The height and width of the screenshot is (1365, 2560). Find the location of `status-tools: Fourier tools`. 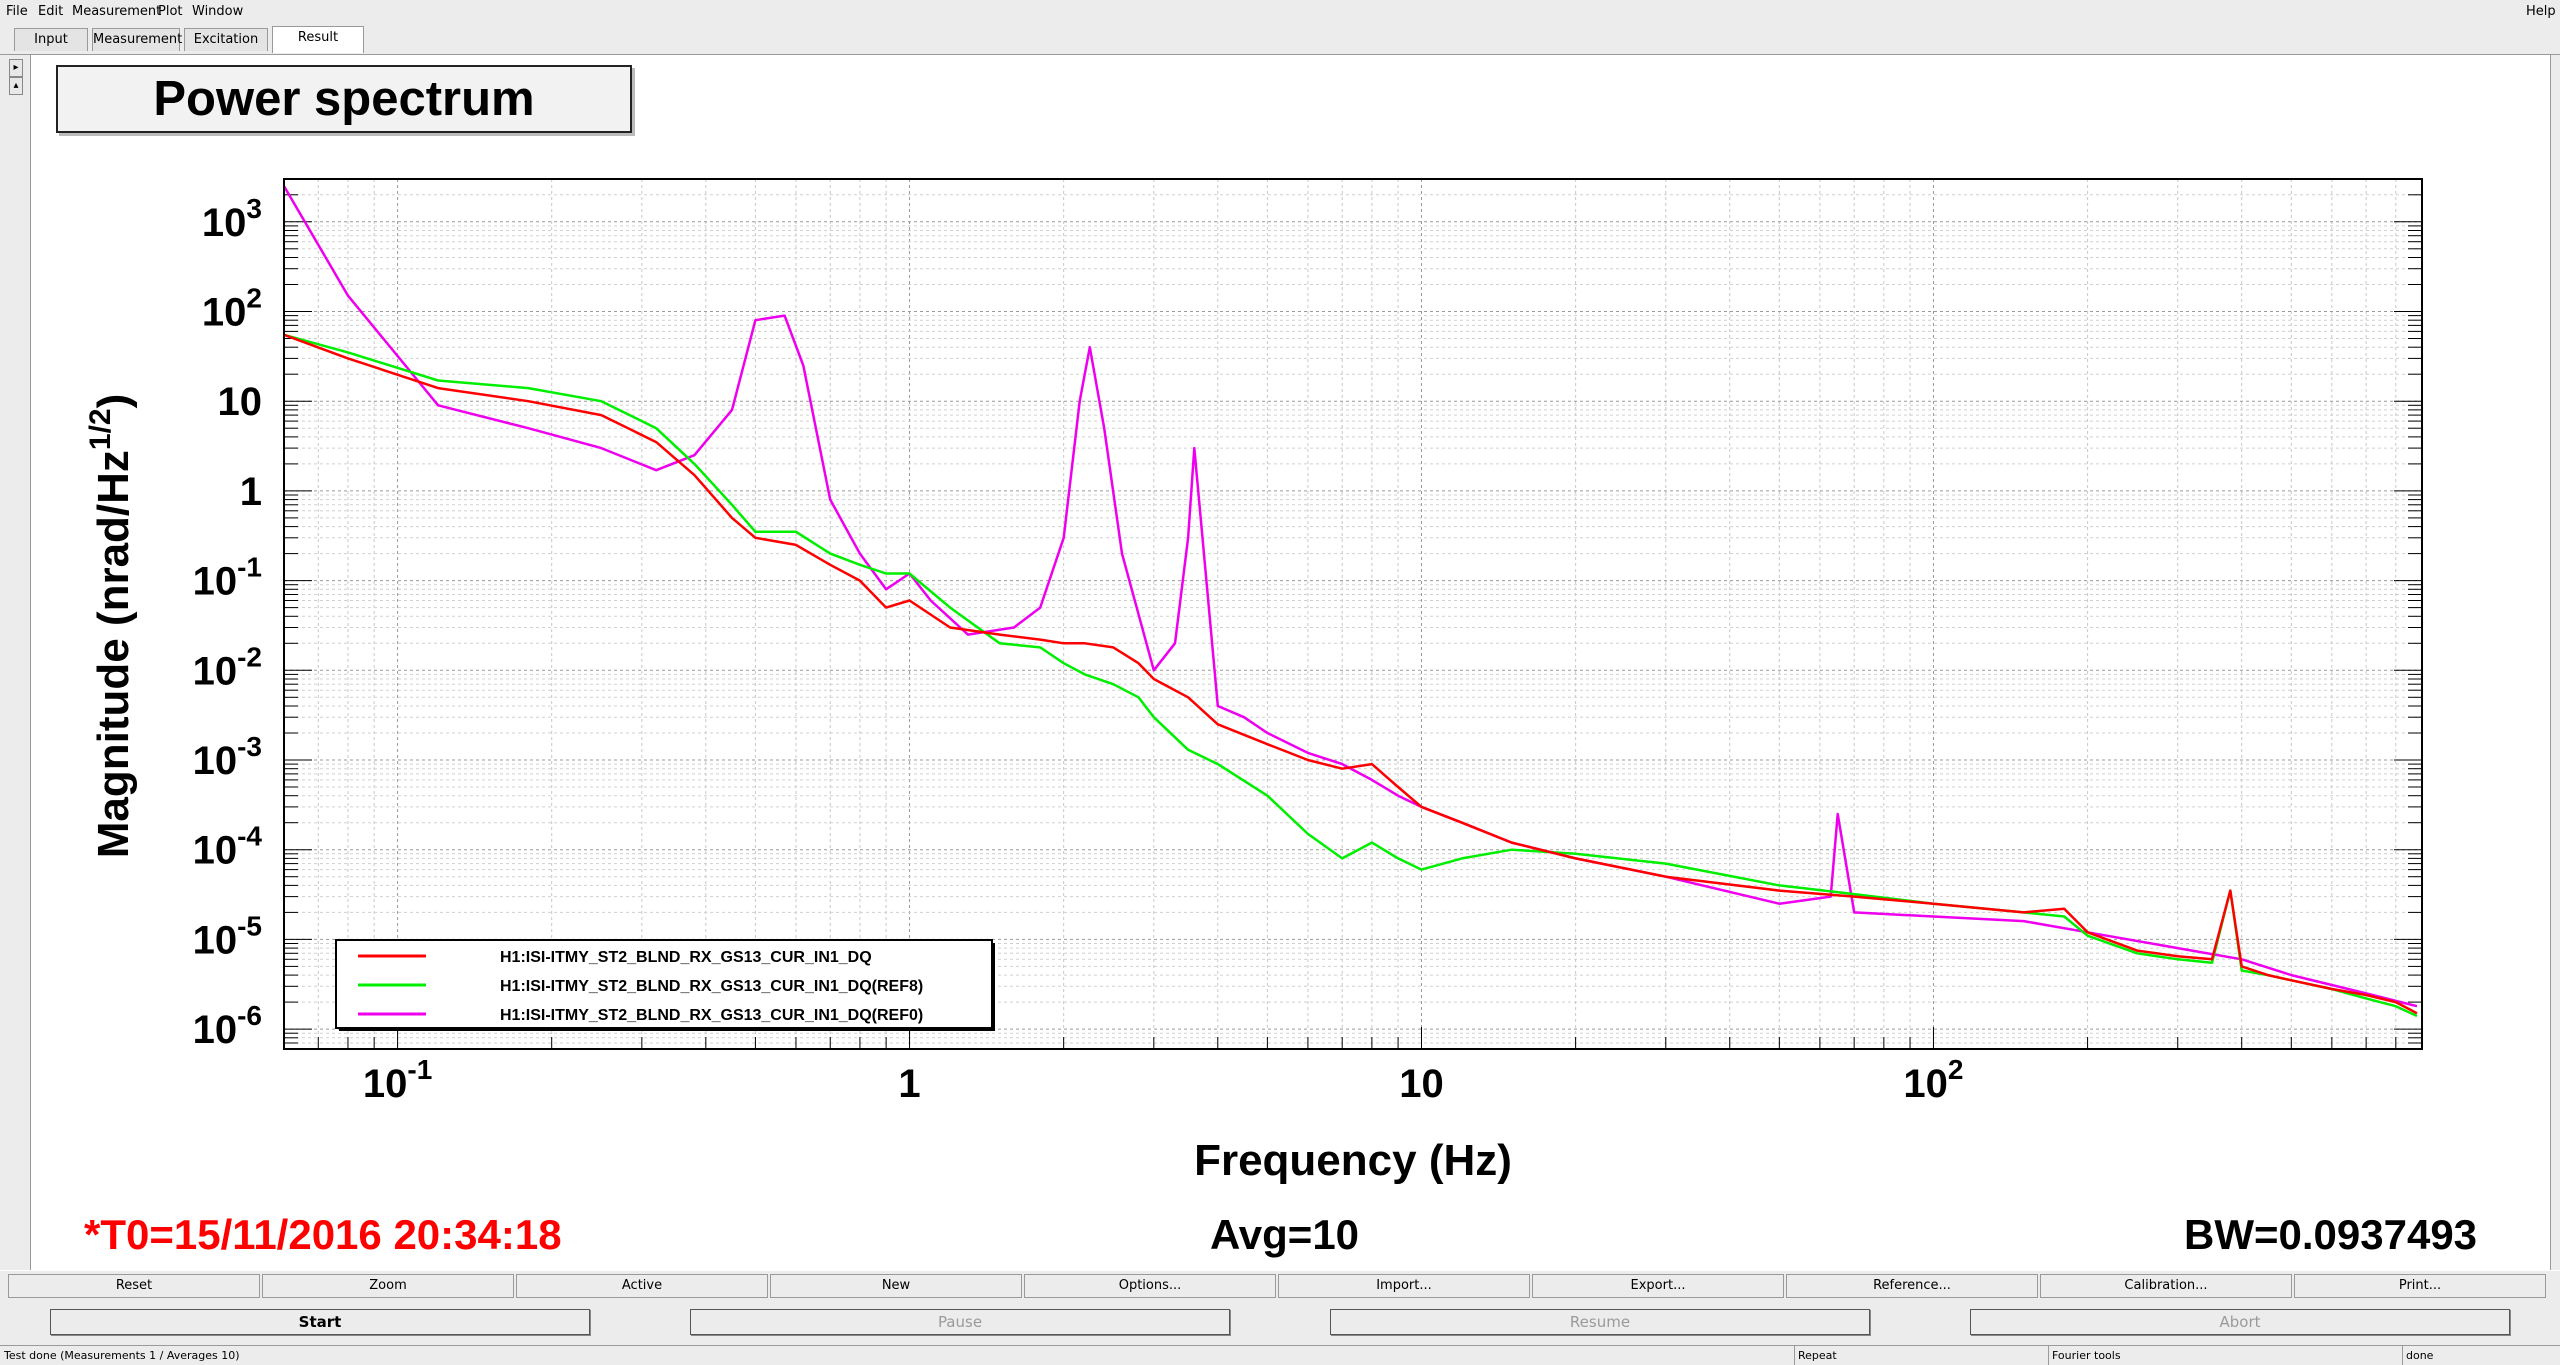

status-tools: Fourier tools is located at coordinates (2225, 1355).